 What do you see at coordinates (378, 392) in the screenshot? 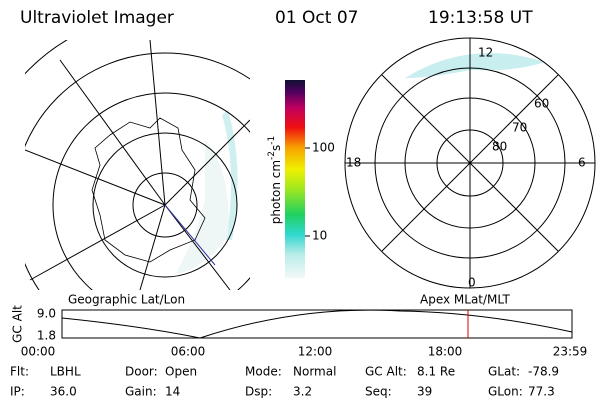
I see `status-label: Seq:` at bounding box center [378, 392].